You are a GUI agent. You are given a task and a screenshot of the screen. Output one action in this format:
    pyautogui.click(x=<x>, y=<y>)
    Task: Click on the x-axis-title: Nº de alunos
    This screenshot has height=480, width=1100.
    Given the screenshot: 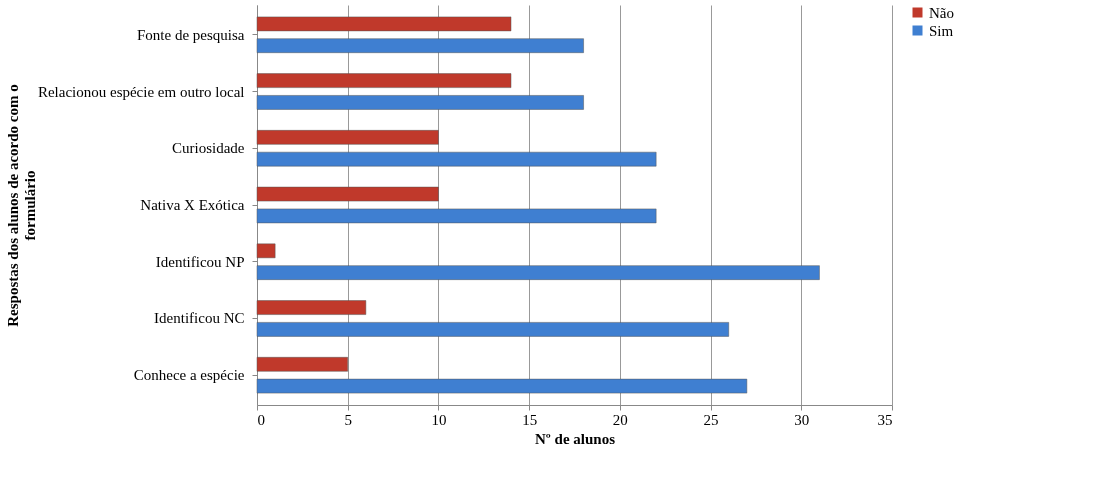 What is the action you would take?
    pyautogui.click(x=575, y=438)
    